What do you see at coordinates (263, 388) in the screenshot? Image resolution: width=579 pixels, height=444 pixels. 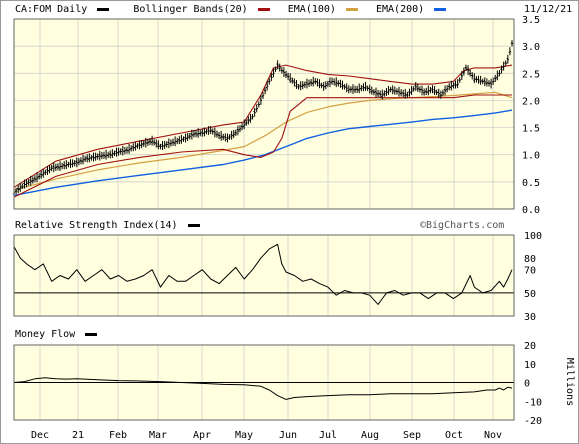 I see `moneyflow-line` at bounding box center [263, 388].